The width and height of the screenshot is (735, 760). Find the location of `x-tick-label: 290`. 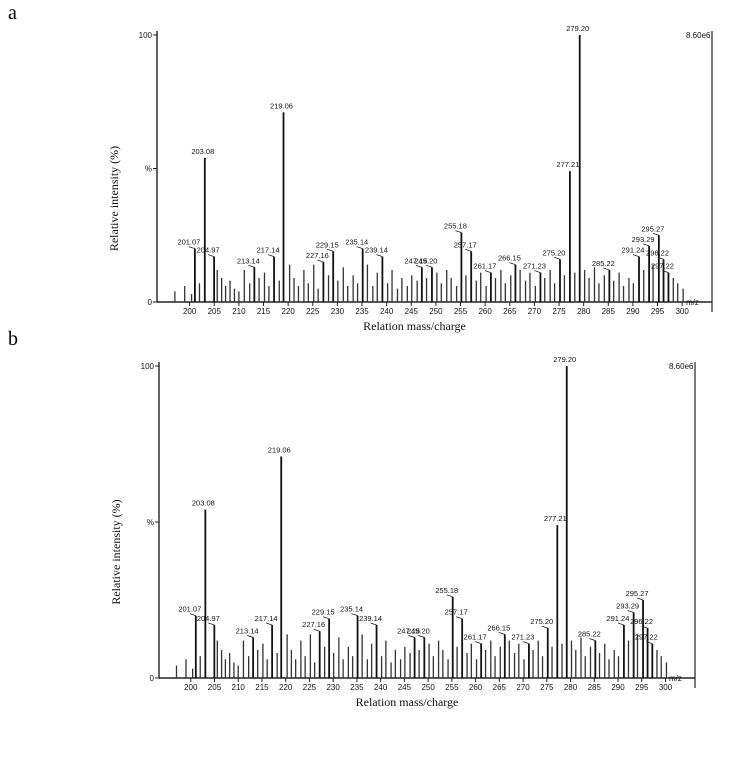

x-tick-label: 290 is located at coordinates (618, 687).